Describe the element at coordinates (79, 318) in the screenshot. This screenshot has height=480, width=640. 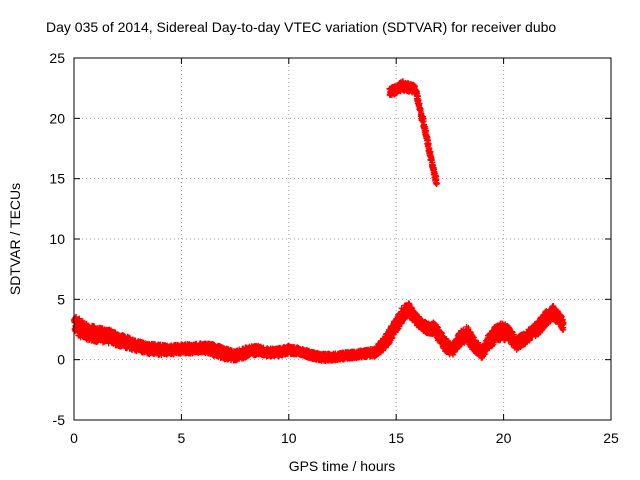
I see `data-point` at that location.